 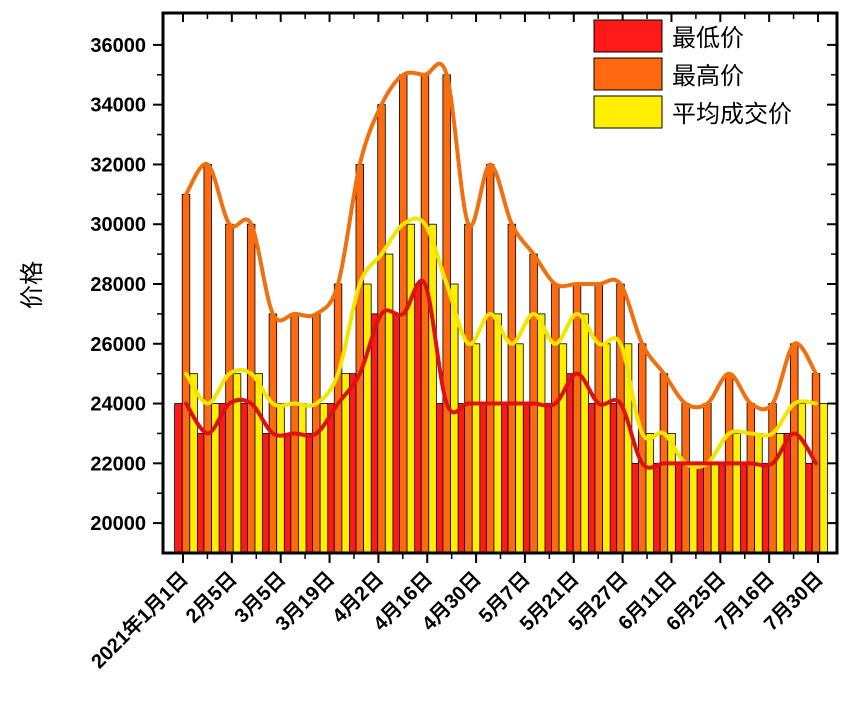 What do you see at coordinates (118, 345) in the screenshot?
I see `y-tick-label: 26000` at bounding box center [118, 345].